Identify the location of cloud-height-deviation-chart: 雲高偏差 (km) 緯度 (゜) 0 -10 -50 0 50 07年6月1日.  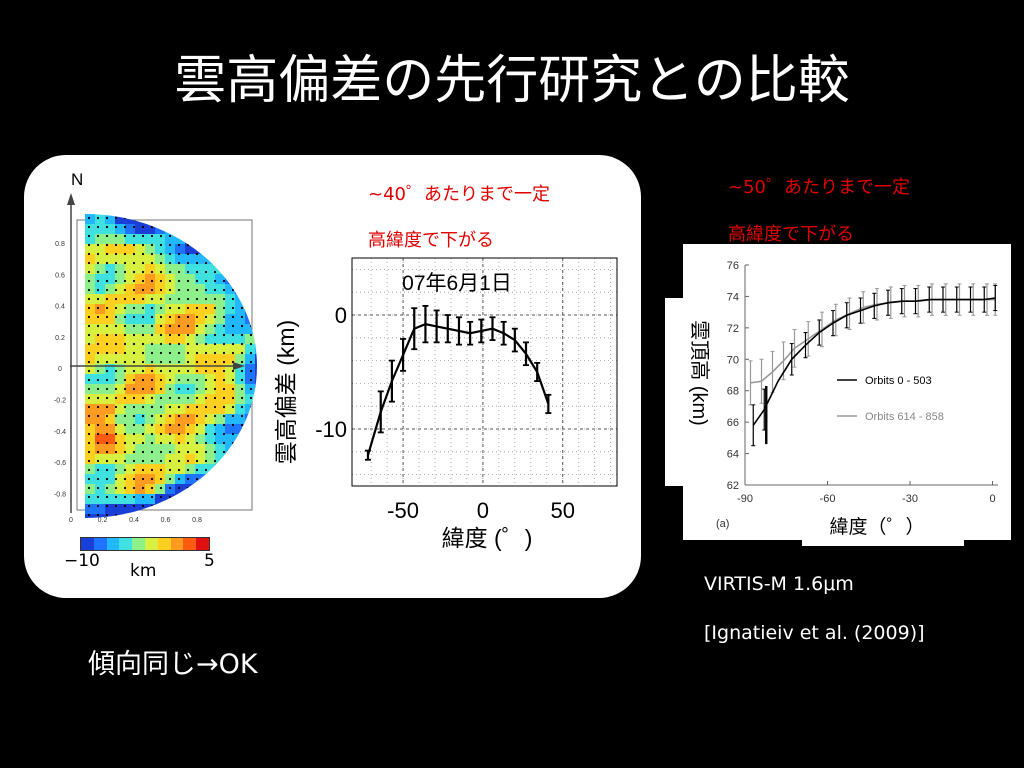
(445, 404).